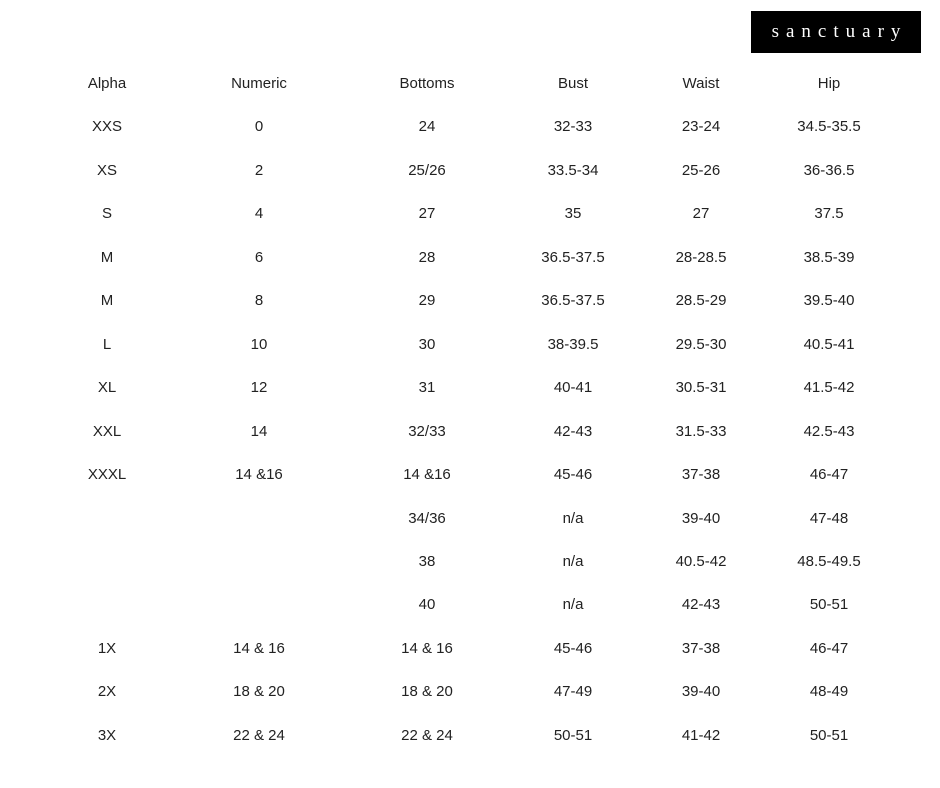 The image size is (940, 788). Describe the element at coordinates (107, 431) in the screenshot. I see `table-cell: XXL` at that location.